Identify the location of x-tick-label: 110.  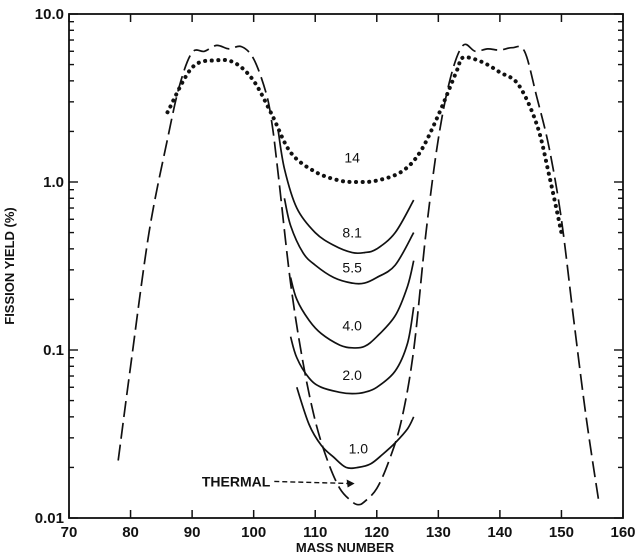
(315, 532).